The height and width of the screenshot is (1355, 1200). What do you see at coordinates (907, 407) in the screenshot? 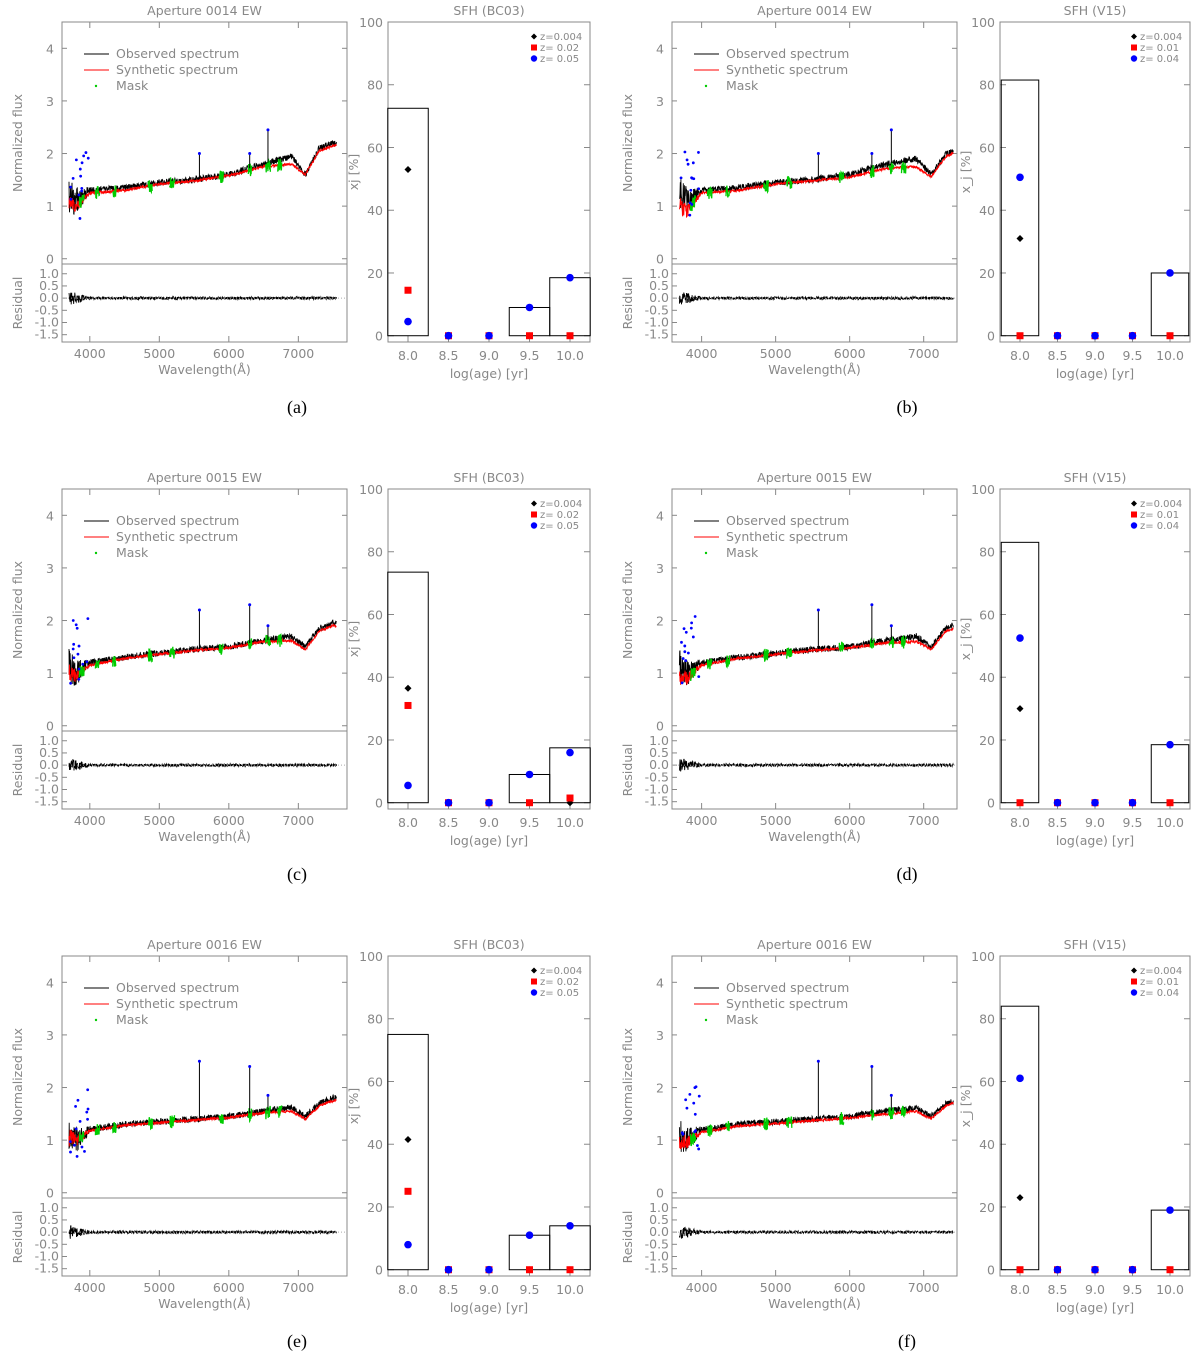
I see `panel-label: (b)` at bounding box center [907, 407].